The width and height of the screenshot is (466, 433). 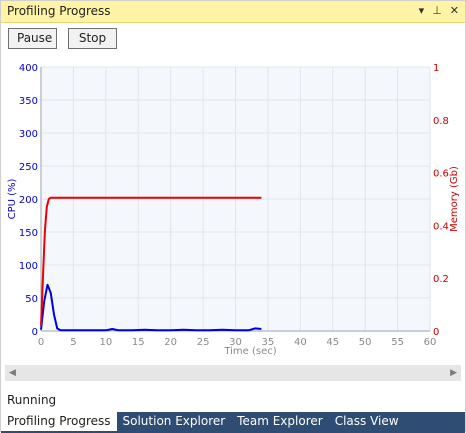 I want to click on status-text: Running, so click(x=32, y=400).